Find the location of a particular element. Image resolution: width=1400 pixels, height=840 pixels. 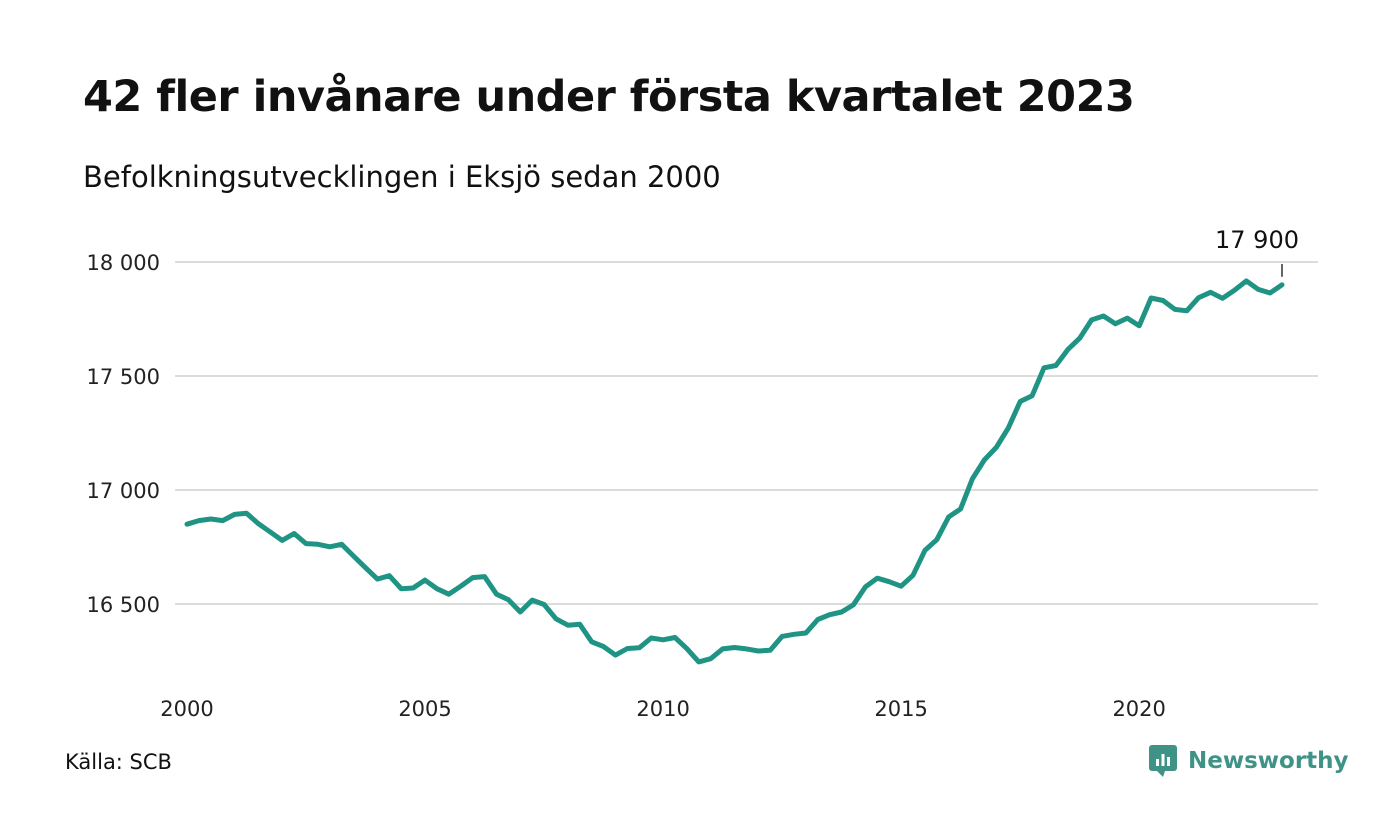

x-tick-label: 2000 is located at coordinates (186, 709).